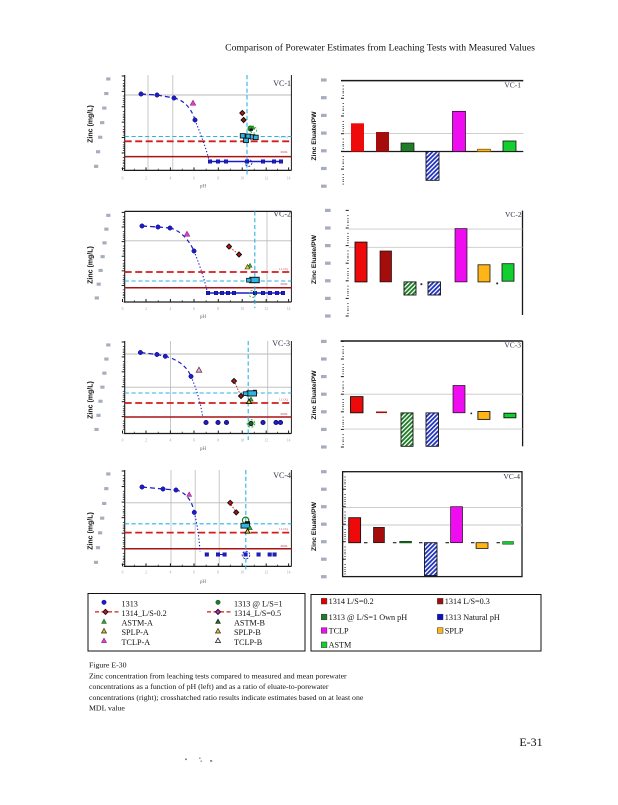  I want to click on svg-text: Figure E-30, so click(108, 665).